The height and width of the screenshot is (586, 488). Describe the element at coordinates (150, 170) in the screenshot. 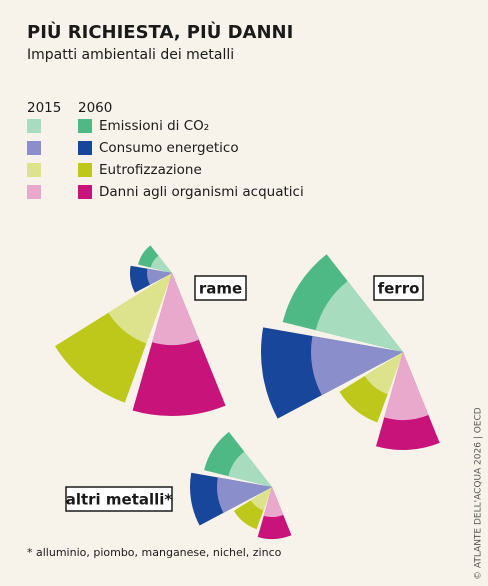

I see `legend-label: Eutrofizzazione` at that location.